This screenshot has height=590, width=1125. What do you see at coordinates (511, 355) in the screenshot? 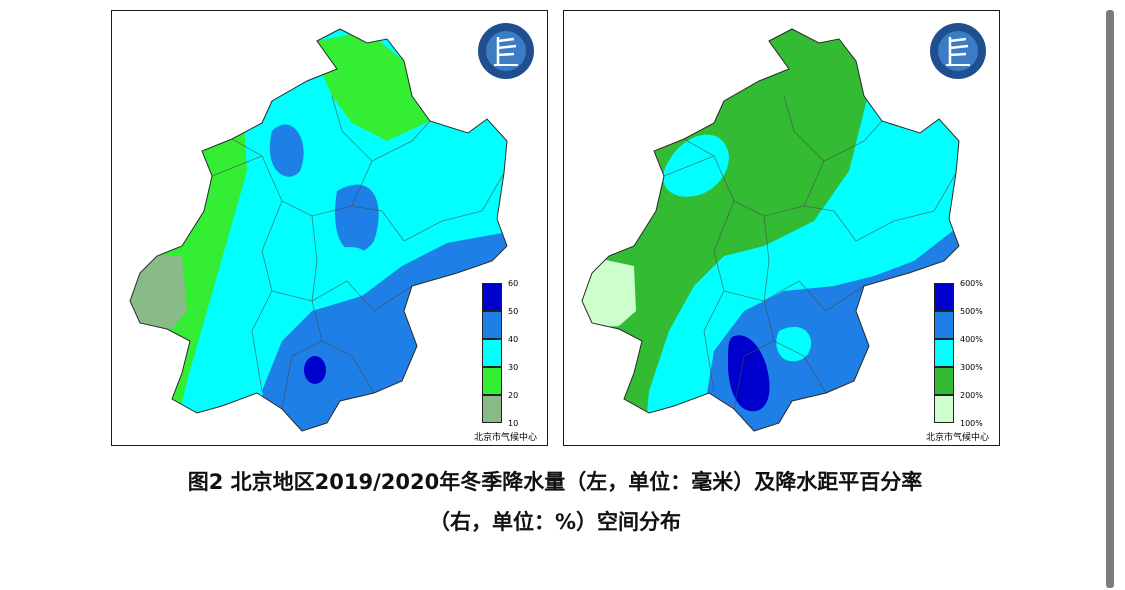
I see `precipitation-legend: 60 50 40 30 20 10` at bounding box center [511, 355].